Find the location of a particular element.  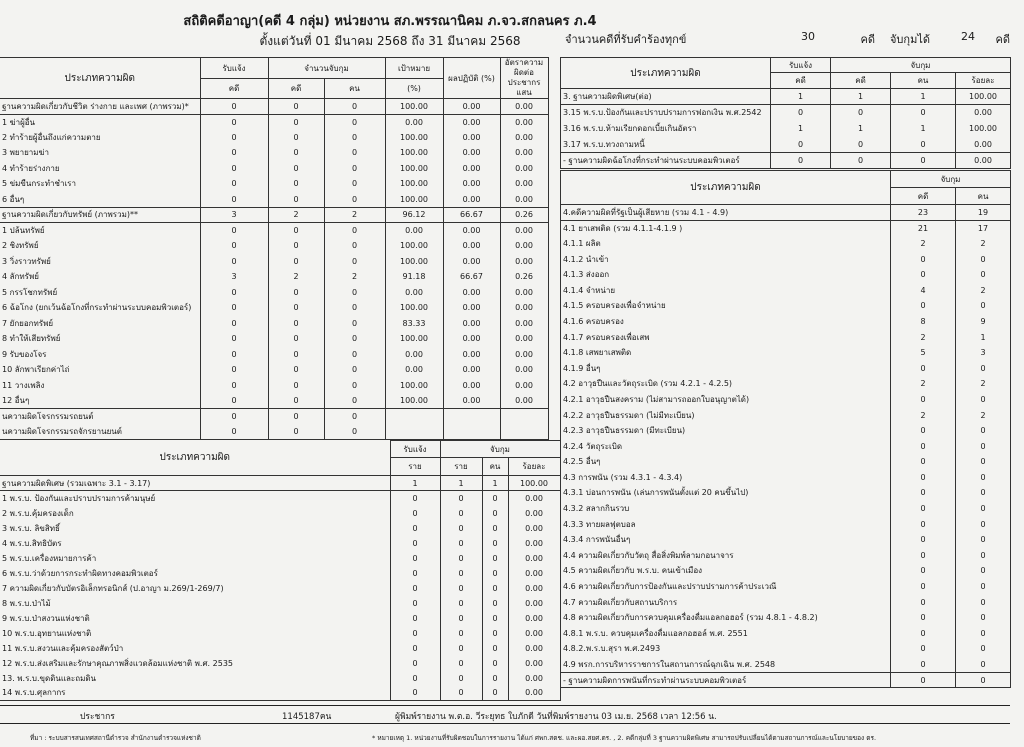

table-row: 4.1.4 จำหน่าย 4 2 is located at coordinates (786, 290).